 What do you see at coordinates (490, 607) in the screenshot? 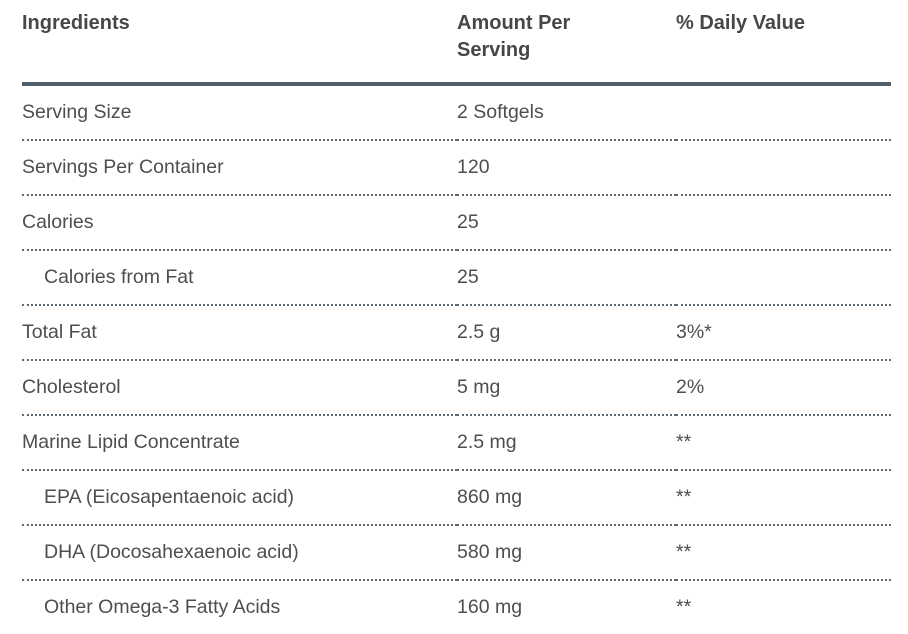
I see `amount-cell: 160 mg` at bounding box center [490, 607].